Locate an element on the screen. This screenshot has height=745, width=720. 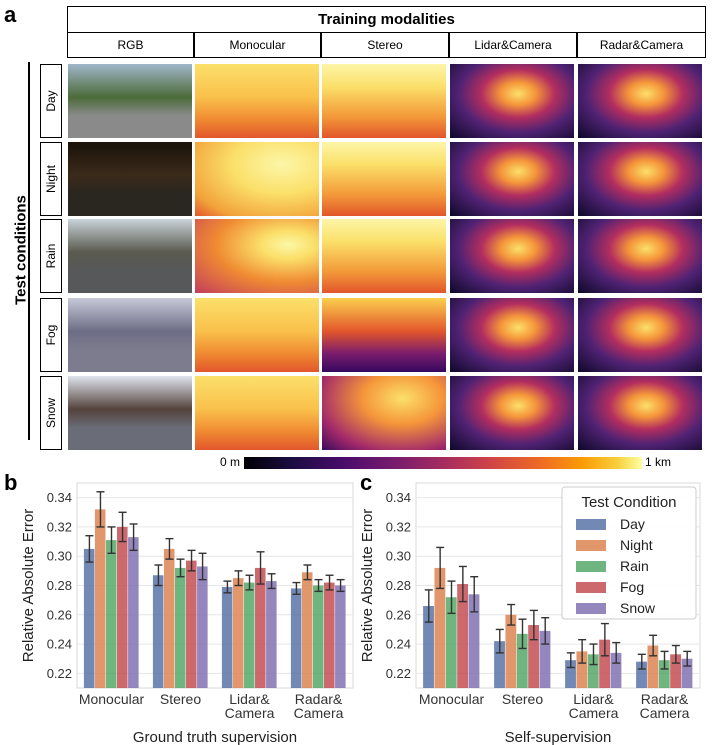
y-tick-label: 0.26 is located at coordinates (59, 614).